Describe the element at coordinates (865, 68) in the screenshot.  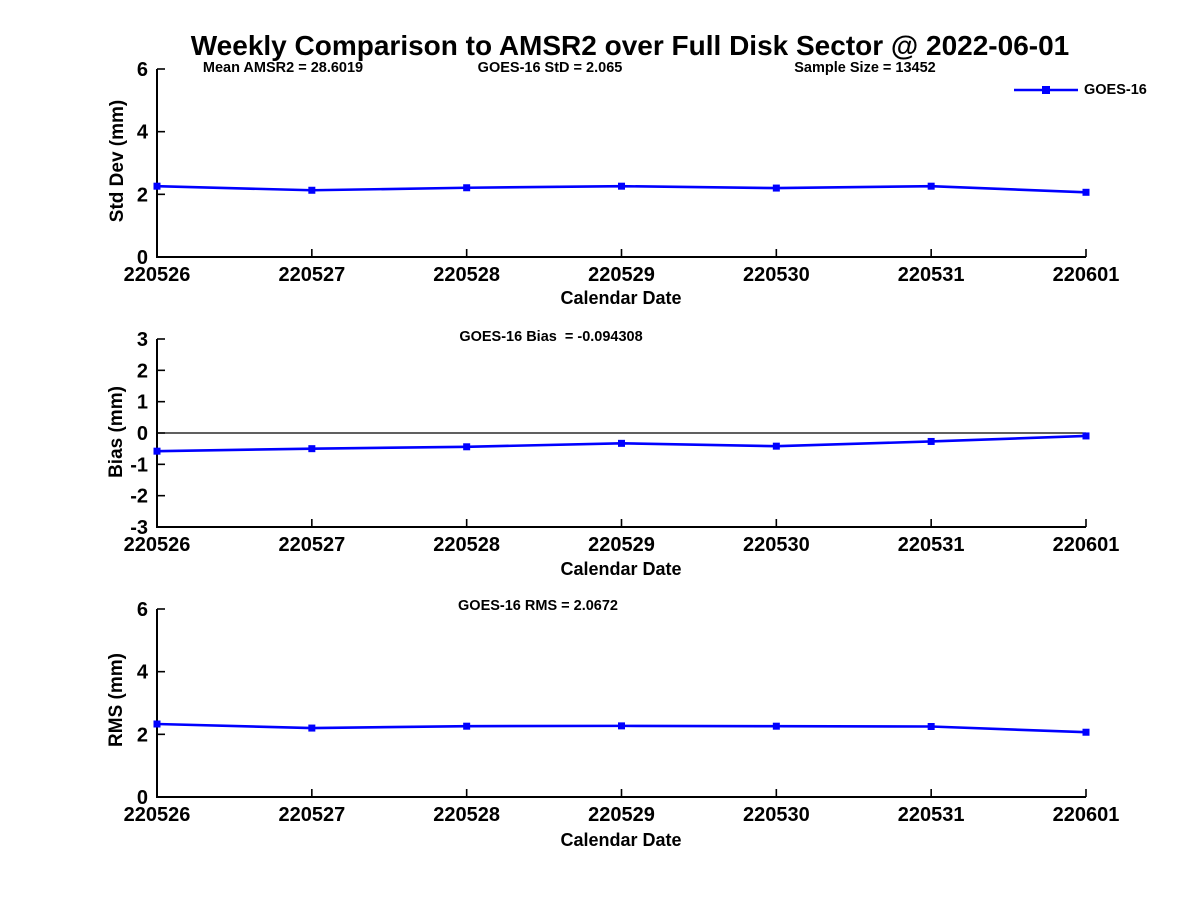
I see `annotation-sample-size: Sample Size = 13452` at that location.